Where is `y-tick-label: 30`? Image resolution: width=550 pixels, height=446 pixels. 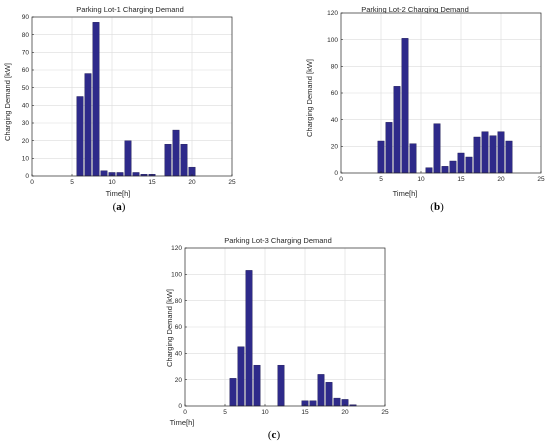 y-tick-label: 30 is located at coordinates (26, 123).